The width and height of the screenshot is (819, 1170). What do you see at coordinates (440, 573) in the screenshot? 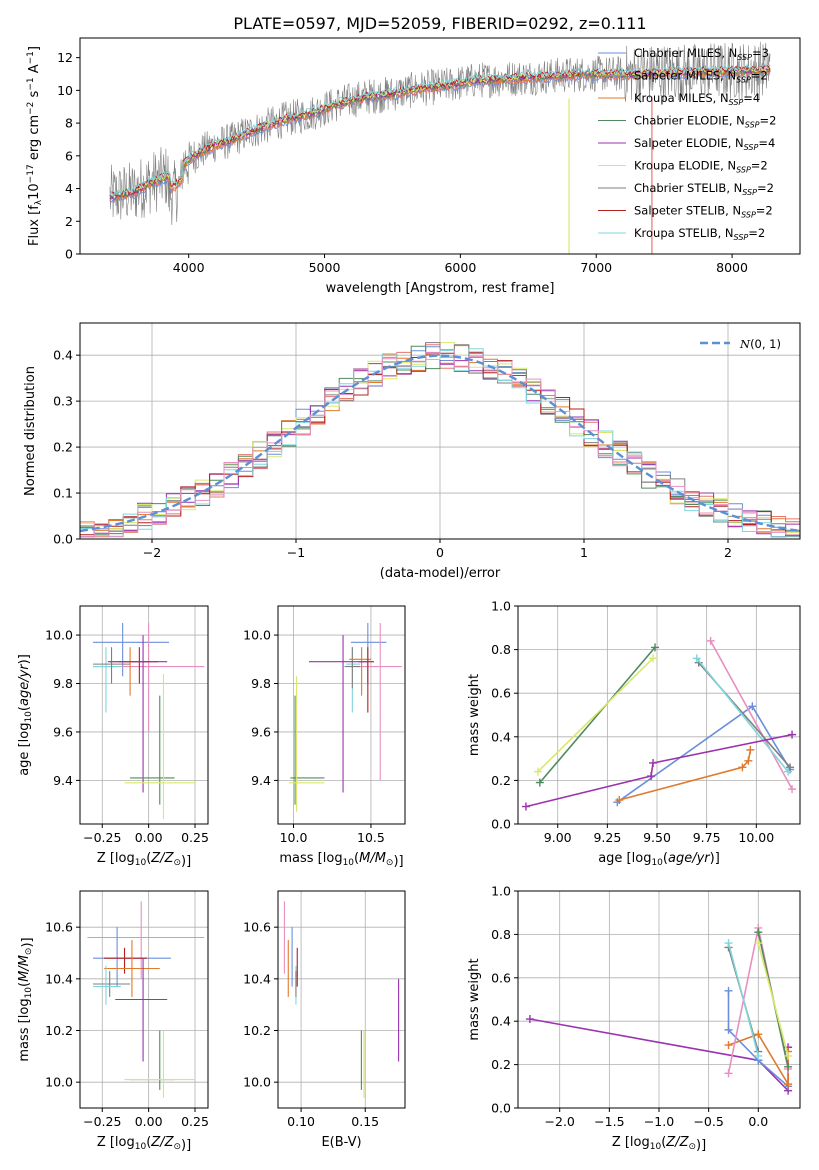
I see `x-axis-label: (data-model)/error` at bounding box center [440, 573].